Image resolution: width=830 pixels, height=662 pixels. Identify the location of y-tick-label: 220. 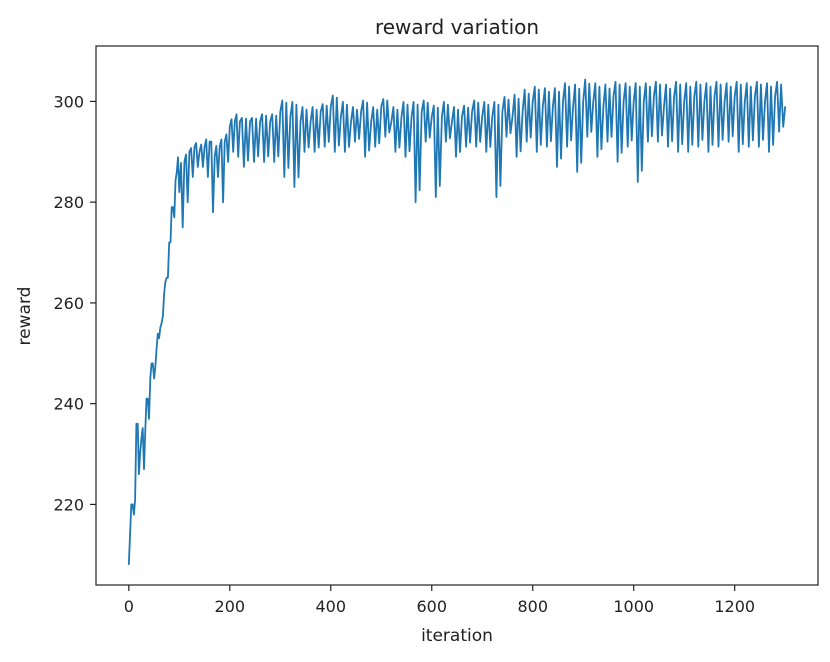
(68, 504).